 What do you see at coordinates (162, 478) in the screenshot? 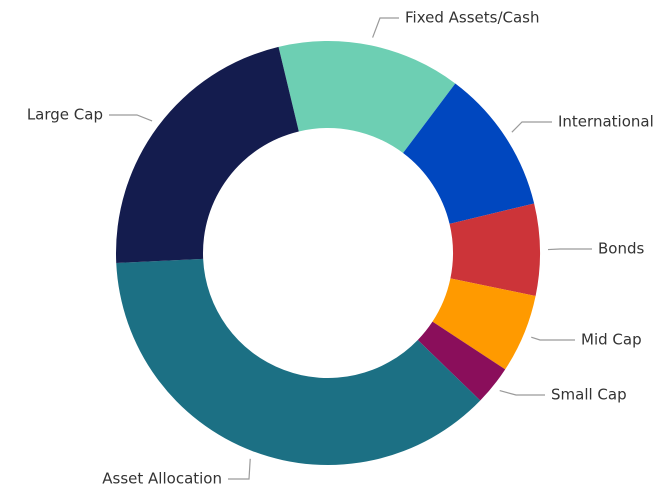
I see `slice-label: Asset Allocation` at bounding box center [162, 478].